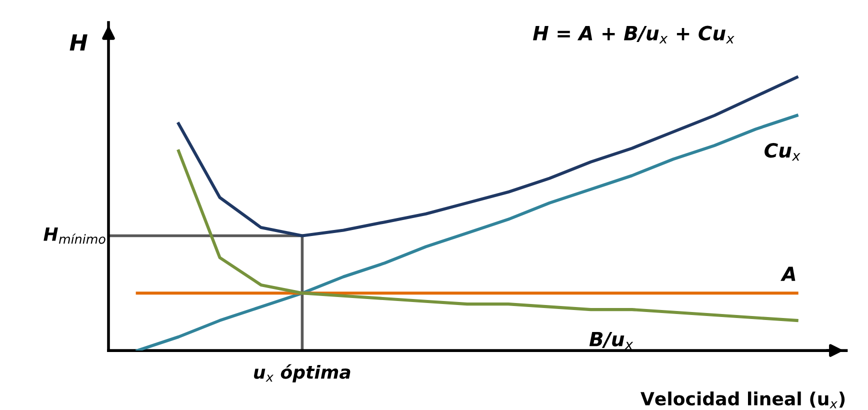 The height and width of the screenshot is (410, 868). What do you see at coordinates (302, 373) in the screenshot?
I see `text: u$_{x}$ óptima` at bounding box center [302, 373].